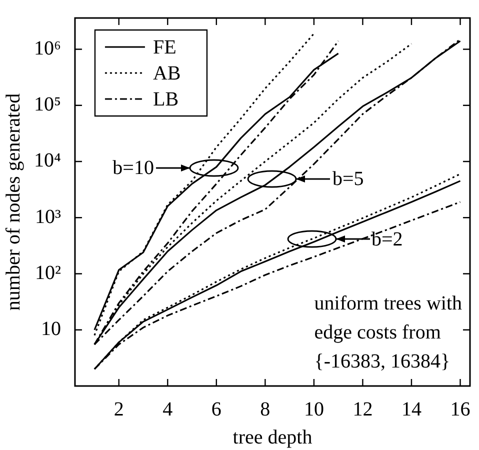 The image size is (479, 450). Describe the element at coordinates (164, 47) in the screenshot. I see `legend-label: FE` at that location.